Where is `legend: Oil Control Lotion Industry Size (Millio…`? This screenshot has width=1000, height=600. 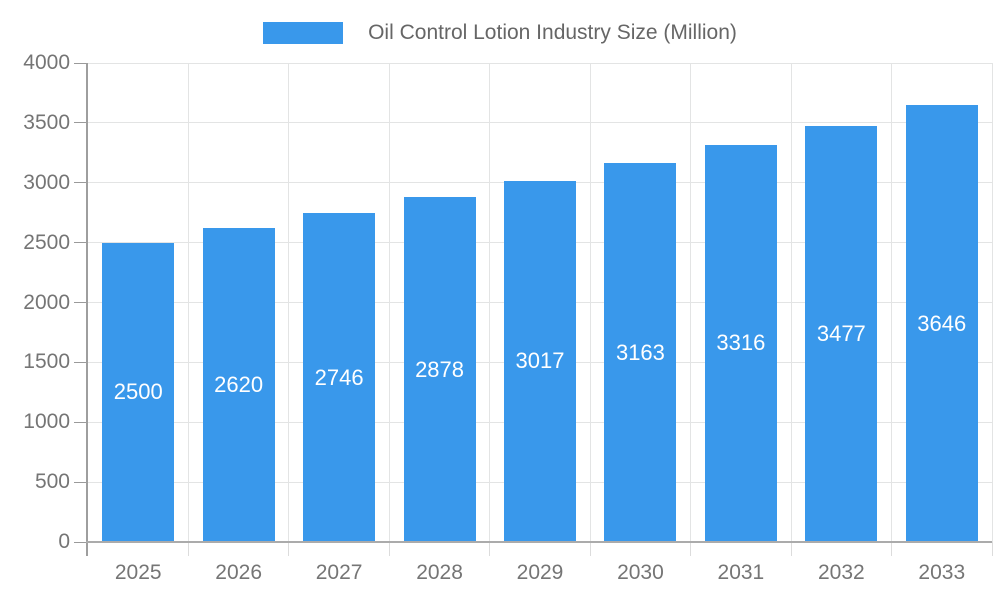 legend: Oil Control Lotion Industry Size (Millio… is located at coordinates (500, 33).